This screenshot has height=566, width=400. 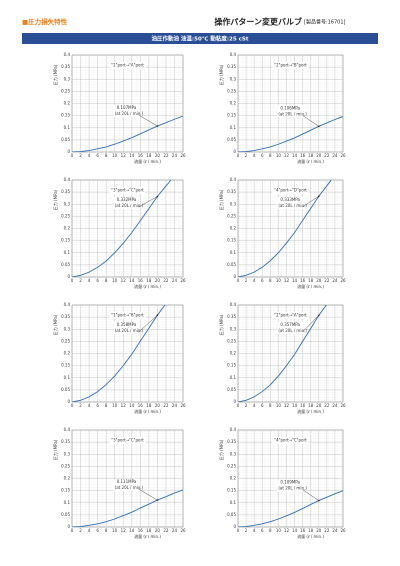 I want to click on chart-title: "1"port→"A"port, so click(x=127, y=65).